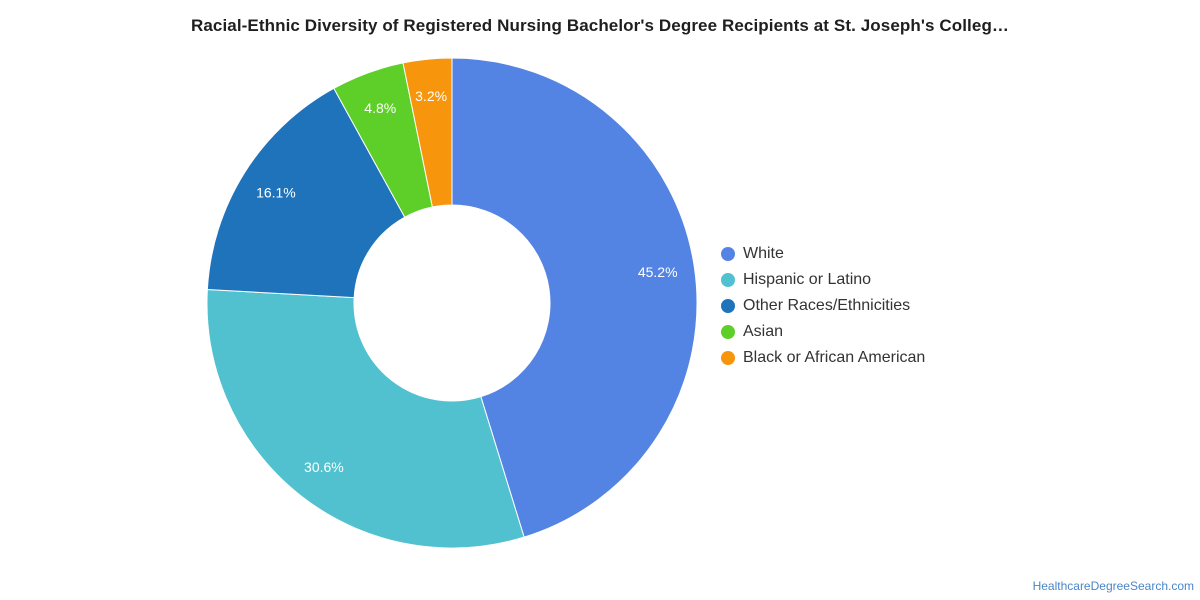 This screenshot has width=1200, height=600. What do you see at coordinates (823, 254) in the screenshot?
I see `legend-item-white: White` at bounding box center [823, 254].